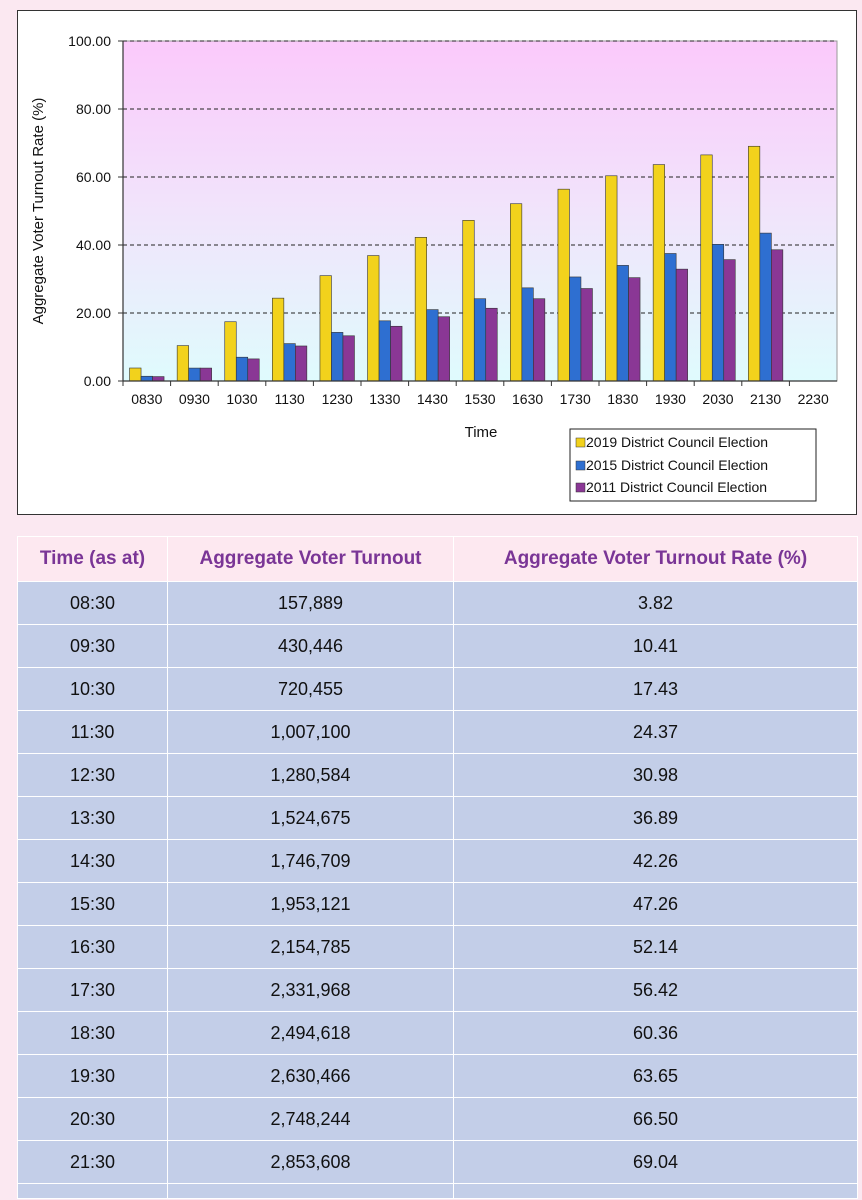 This screenshot has width=862, height=1200. I want to click on cell-turnout: 2,630,466, so click(310, 1076).